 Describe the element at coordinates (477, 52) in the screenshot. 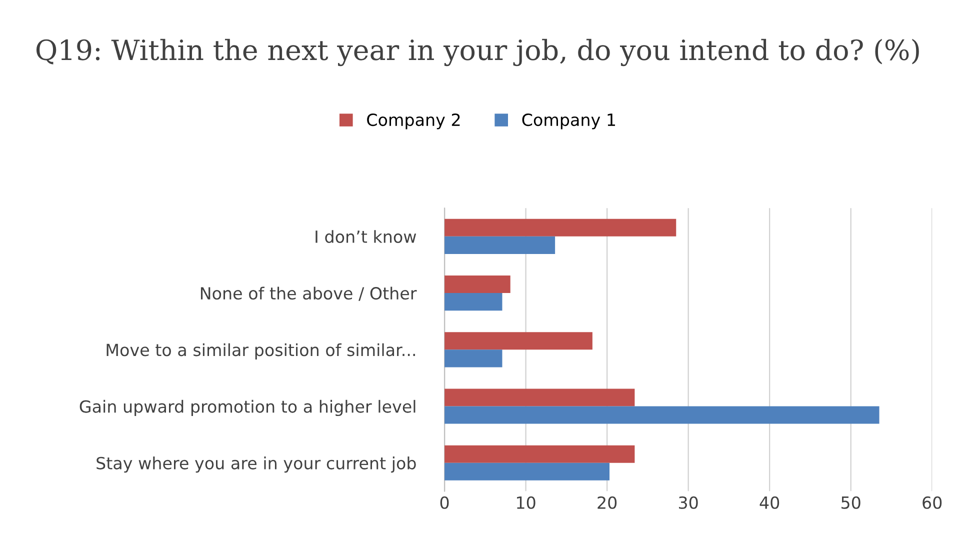

I see `chart-title: Q19: Within the next year in your job, do you intend to do? (%)` at that location.